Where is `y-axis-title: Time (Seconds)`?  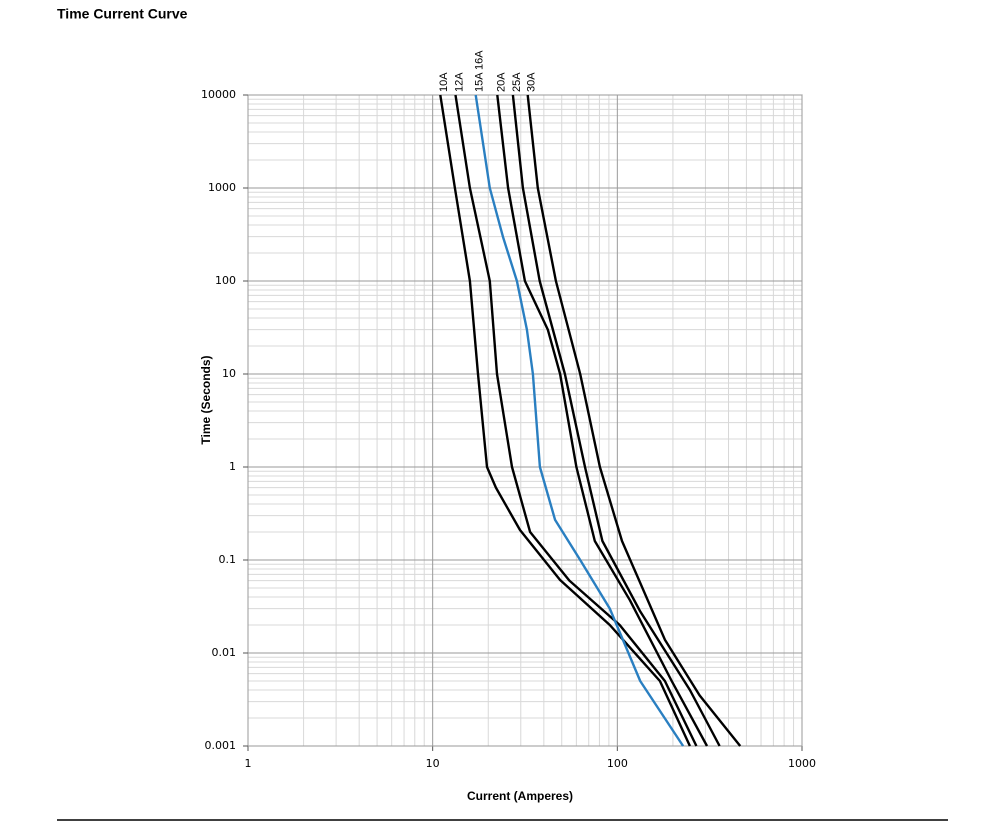 y-axis-title: Time (Seconds) is located at coordinates (206, 399).